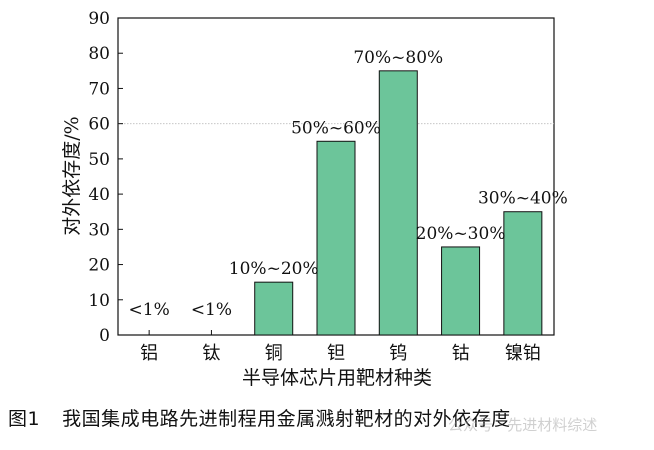 This screenshot has height=450, width=654. I want to click on y-axis-title: 对外依存度/%, so click(72, 175).